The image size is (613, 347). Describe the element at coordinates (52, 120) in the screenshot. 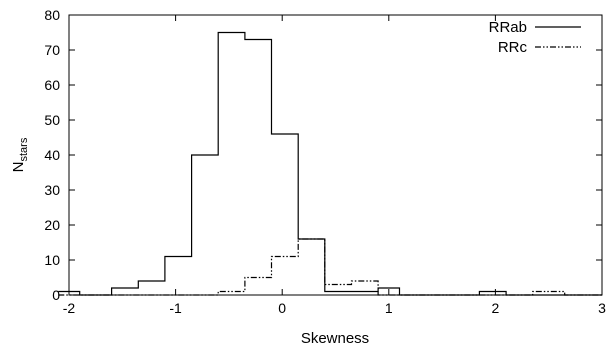

I see `y-tick-label: 50` at that location.